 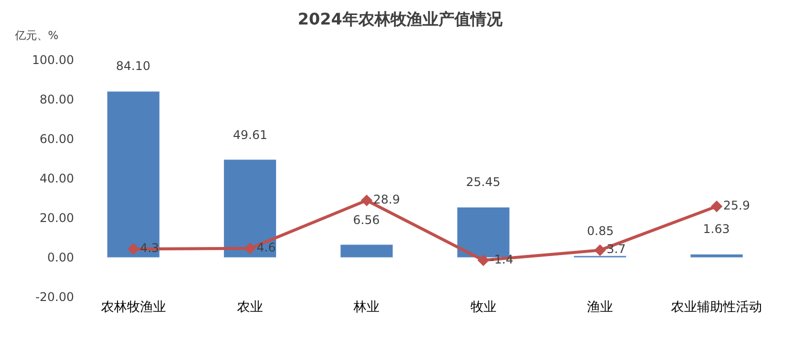 What do you see at coordinates (716, 307) in the screenshot?
I see `x-tick-label: 农业辅助性活动` at bounding box center [716, 307].